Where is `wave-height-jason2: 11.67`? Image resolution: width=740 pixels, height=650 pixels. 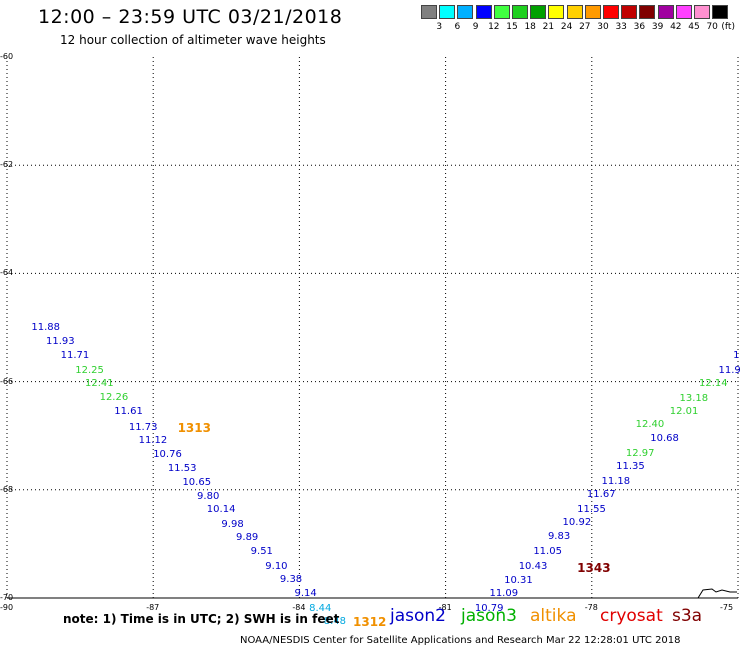 wave-height-jason2: 11.67 is located at coordinates (601, 495).